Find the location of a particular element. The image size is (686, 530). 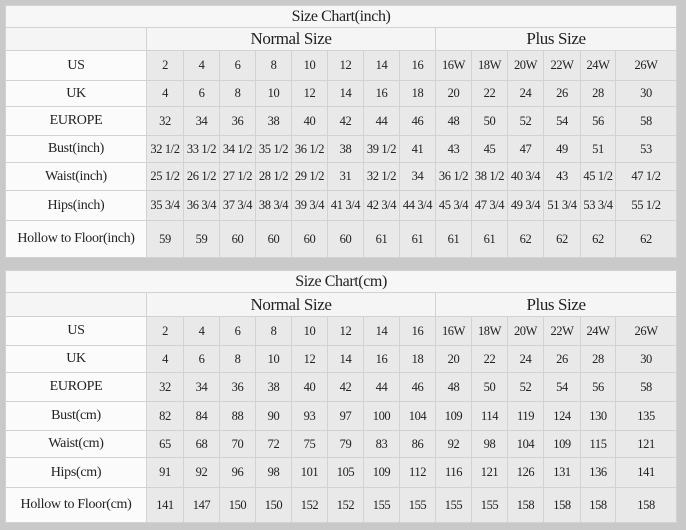

size-value-cell: 75 is located at coordinates (309, 444).